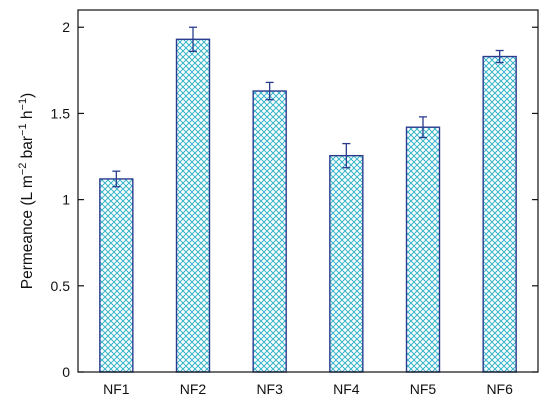  I want to click on x-tick-label-nf5: NF5, so click(423, 389).